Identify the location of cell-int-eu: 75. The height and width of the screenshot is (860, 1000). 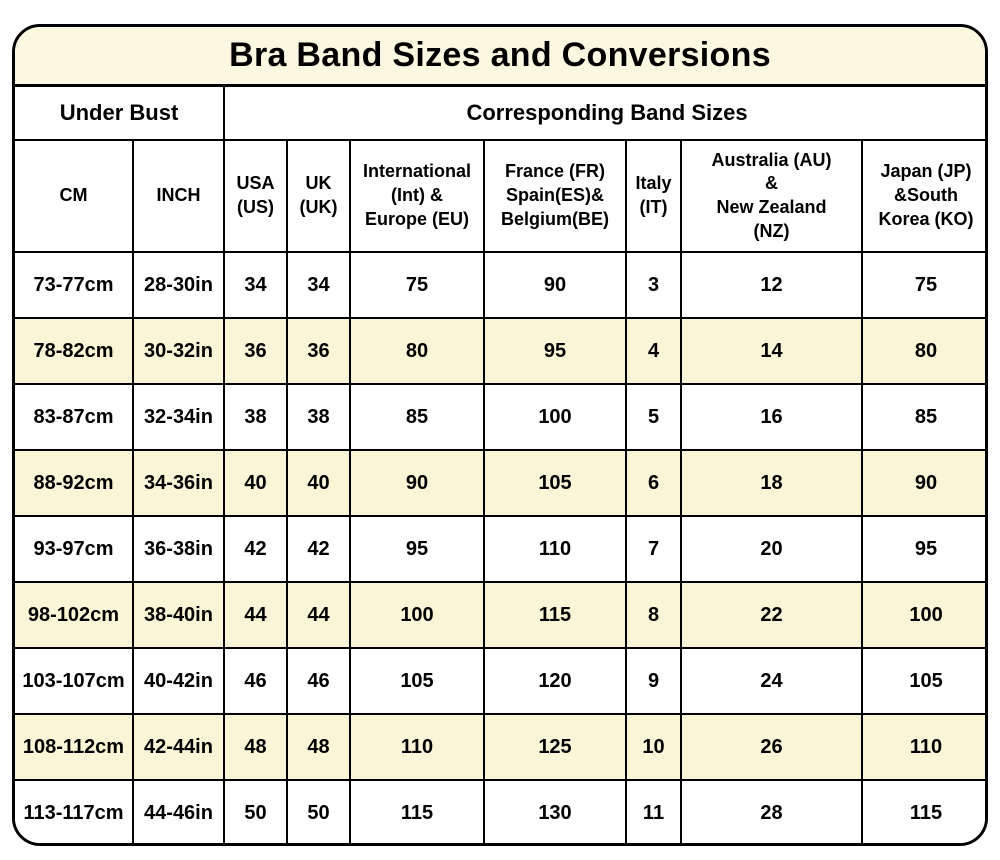
(417, 285).